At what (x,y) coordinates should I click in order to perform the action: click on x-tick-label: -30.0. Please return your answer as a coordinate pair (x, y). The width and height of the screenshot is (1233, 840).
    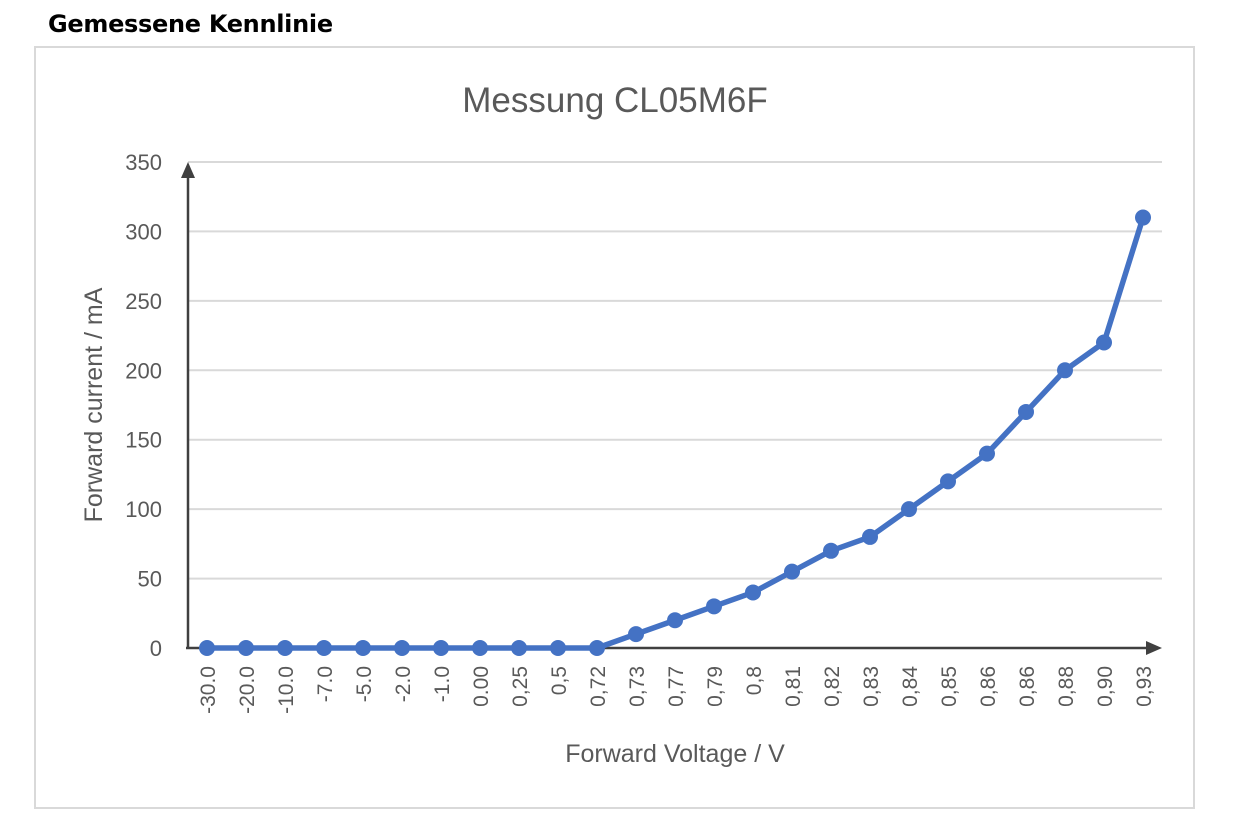
    Looking at the image, I should click on (208, 690).